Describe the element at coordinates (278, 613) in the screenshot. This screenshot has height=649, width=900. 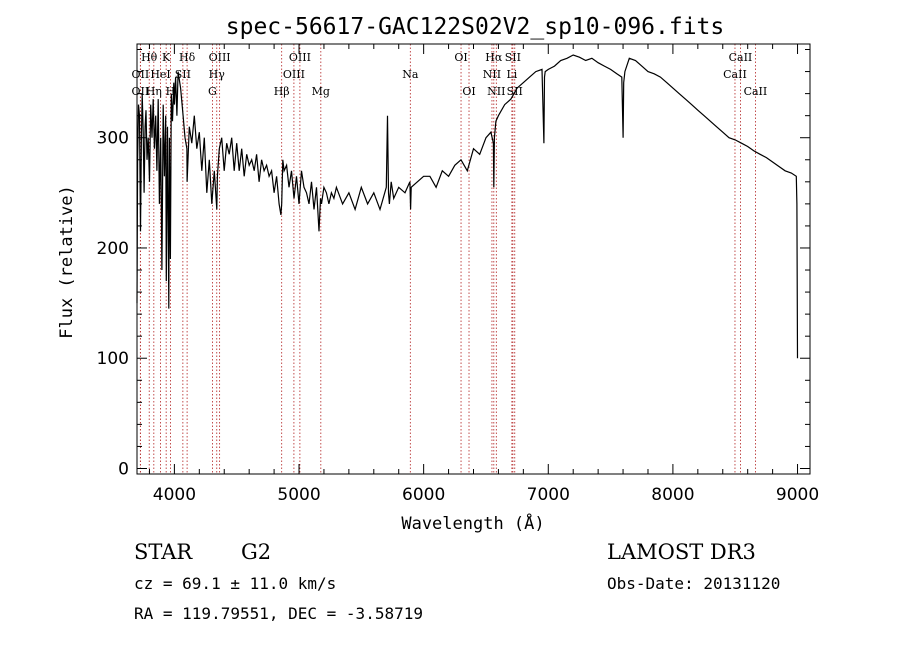
I see `coordinates-text: RA = 119.79551, DEC = -3.58719` at that location.